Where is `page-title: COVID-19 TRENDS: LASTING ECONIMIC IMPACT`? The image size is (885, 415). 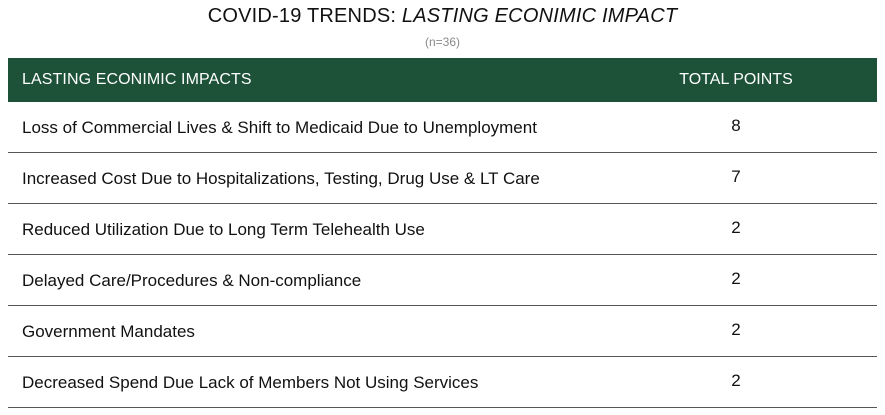
page-title: COVID-19 TRENDS: LASTING ECONIMIC IMPACT is located at coordinates (442, 16).